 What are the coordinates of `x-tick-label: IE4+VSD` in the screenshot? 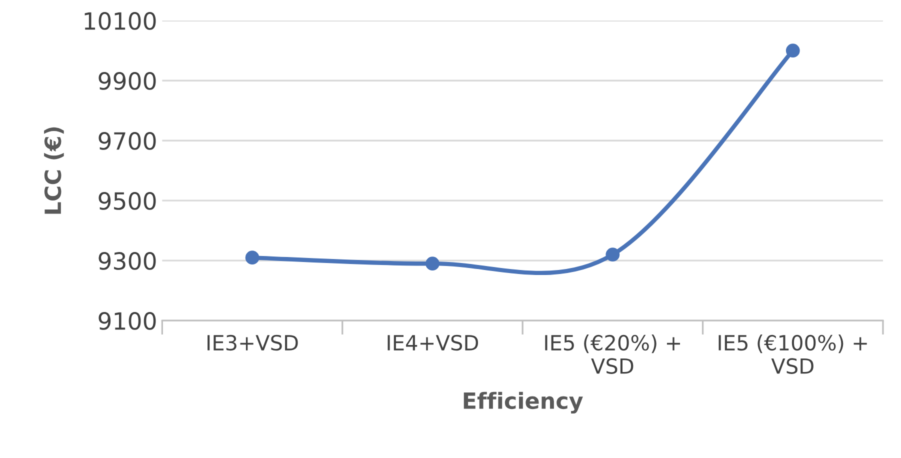 It's located at (433, 342).